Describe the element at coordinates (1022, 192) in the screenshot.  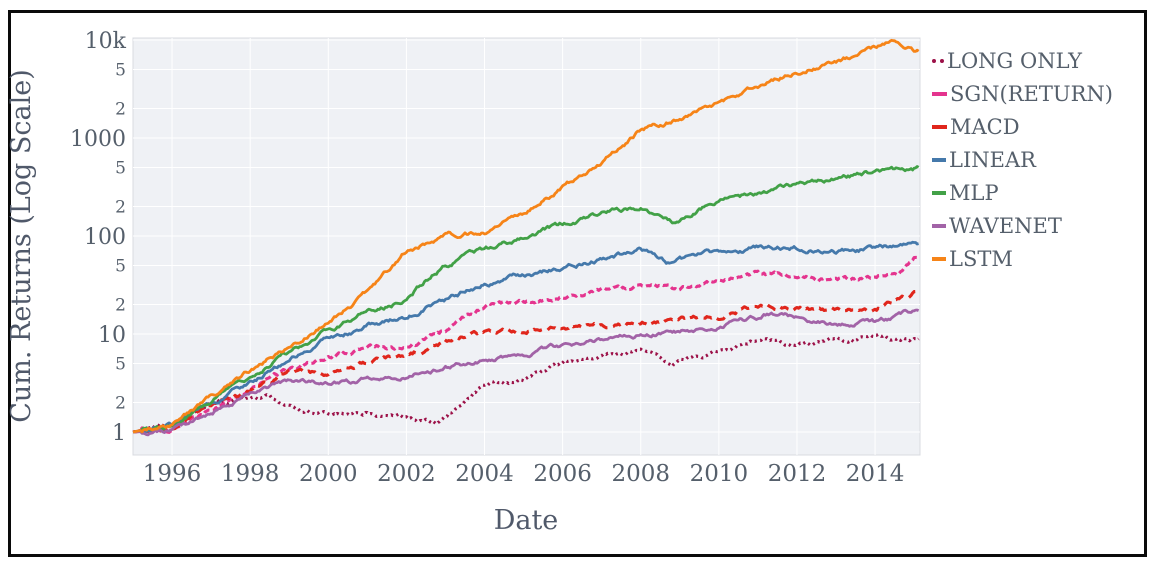
I see `legend-item-mlp: MLP` at that location.